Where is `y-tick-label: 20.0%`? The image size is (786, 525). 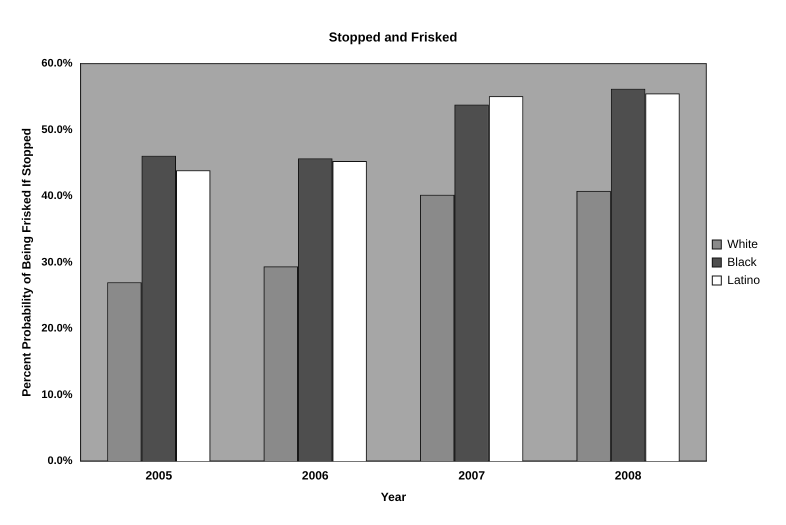 y-tick-label: 20.0% is located at coordinates (57, 328).